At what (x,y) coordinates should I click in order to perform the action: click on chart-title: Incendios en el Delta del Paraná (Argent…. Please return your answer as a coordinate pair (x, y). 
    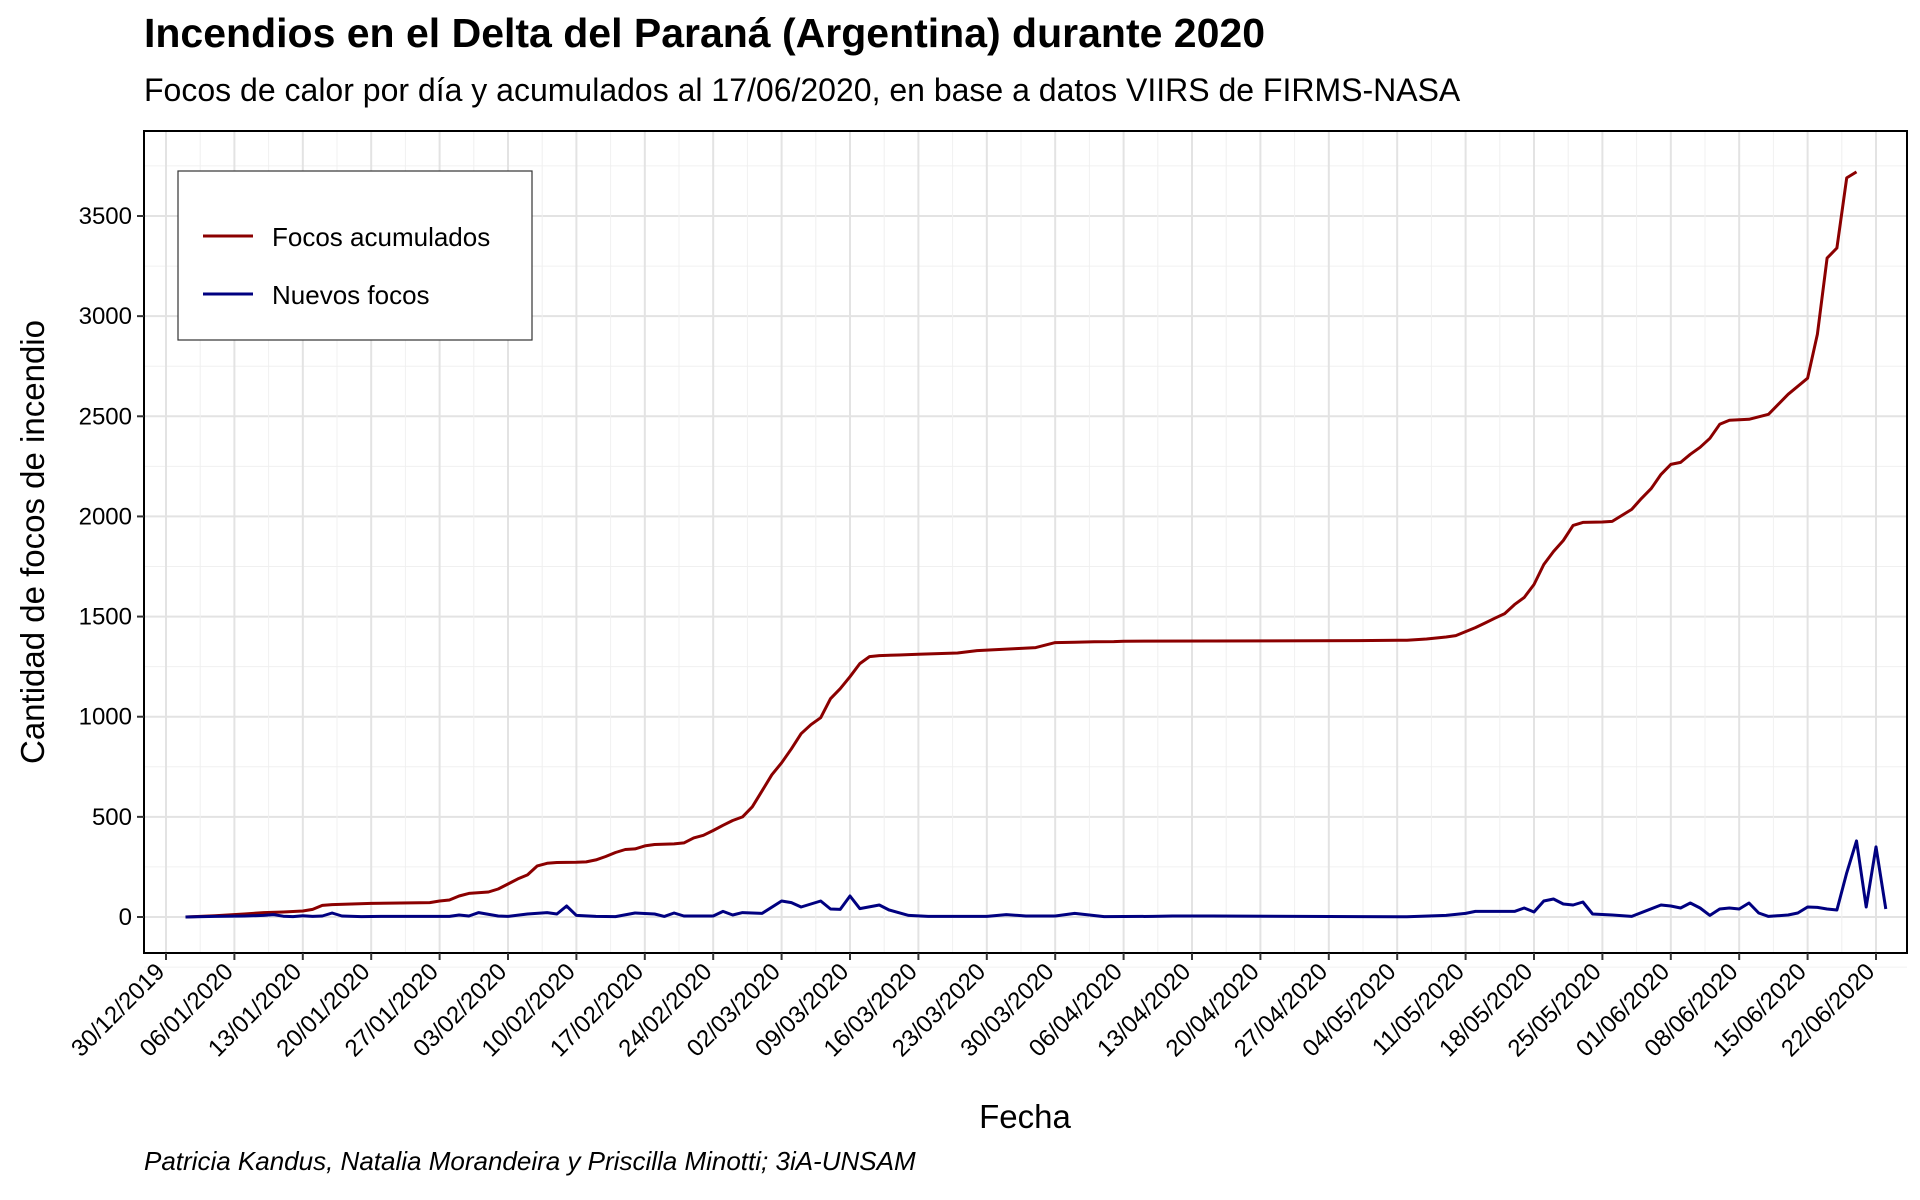
    Looking at the image, I should click on (704, 33).